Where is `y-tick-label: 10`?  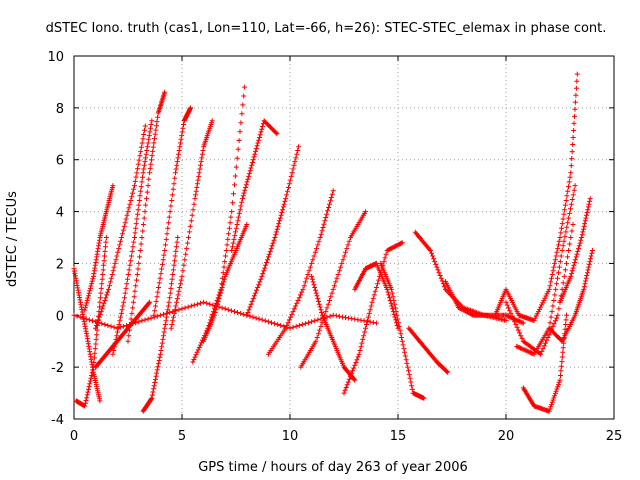 y-tick-label: 10 is located at coordinates (55, 57).